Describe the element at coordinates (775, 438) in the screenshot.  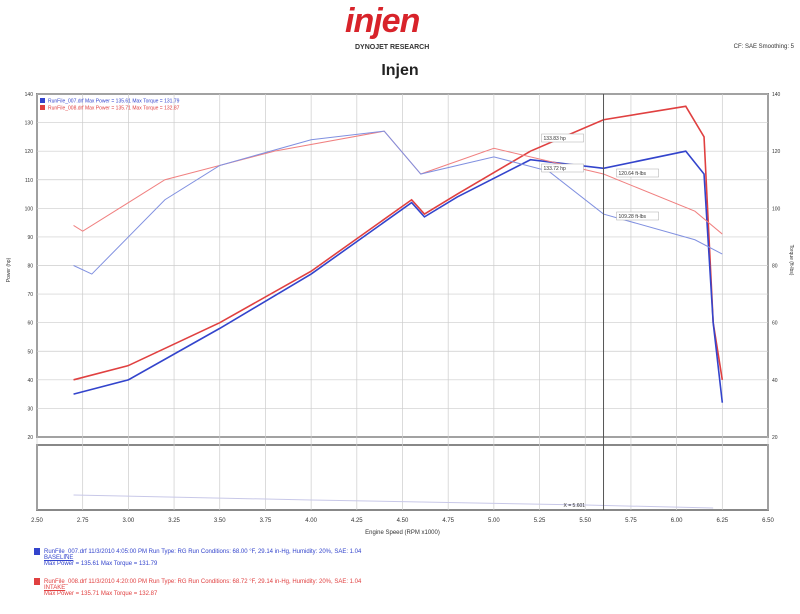
I see `y2-tick-label: 20` at that location.